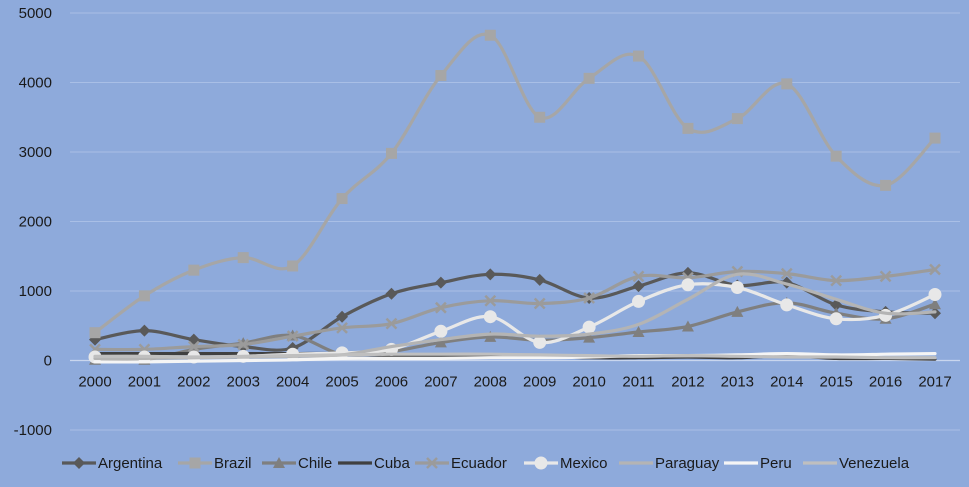 This screenshot has width=969, height=487. I want to click on x-tick-label: 2017, so click(934, 382).